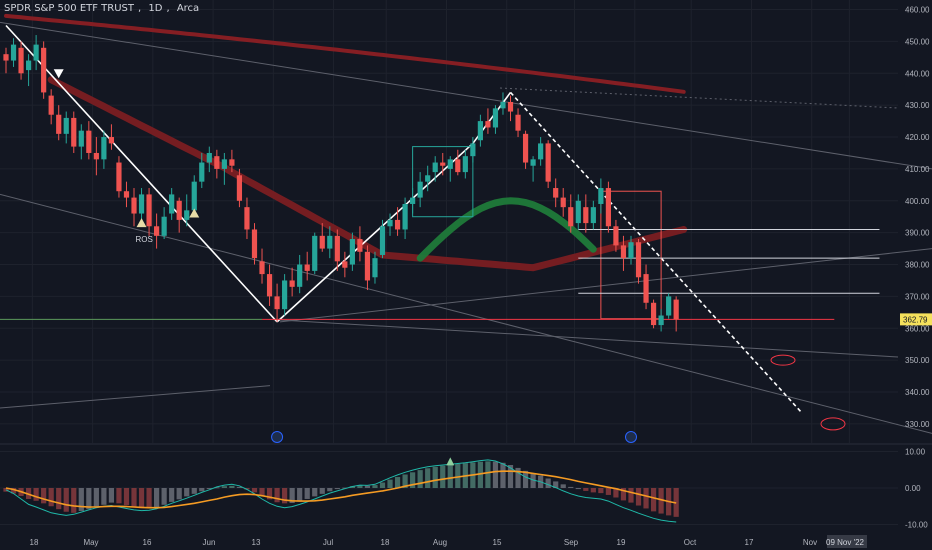  I want to click on buy-signal-marker, so click(141, 223).